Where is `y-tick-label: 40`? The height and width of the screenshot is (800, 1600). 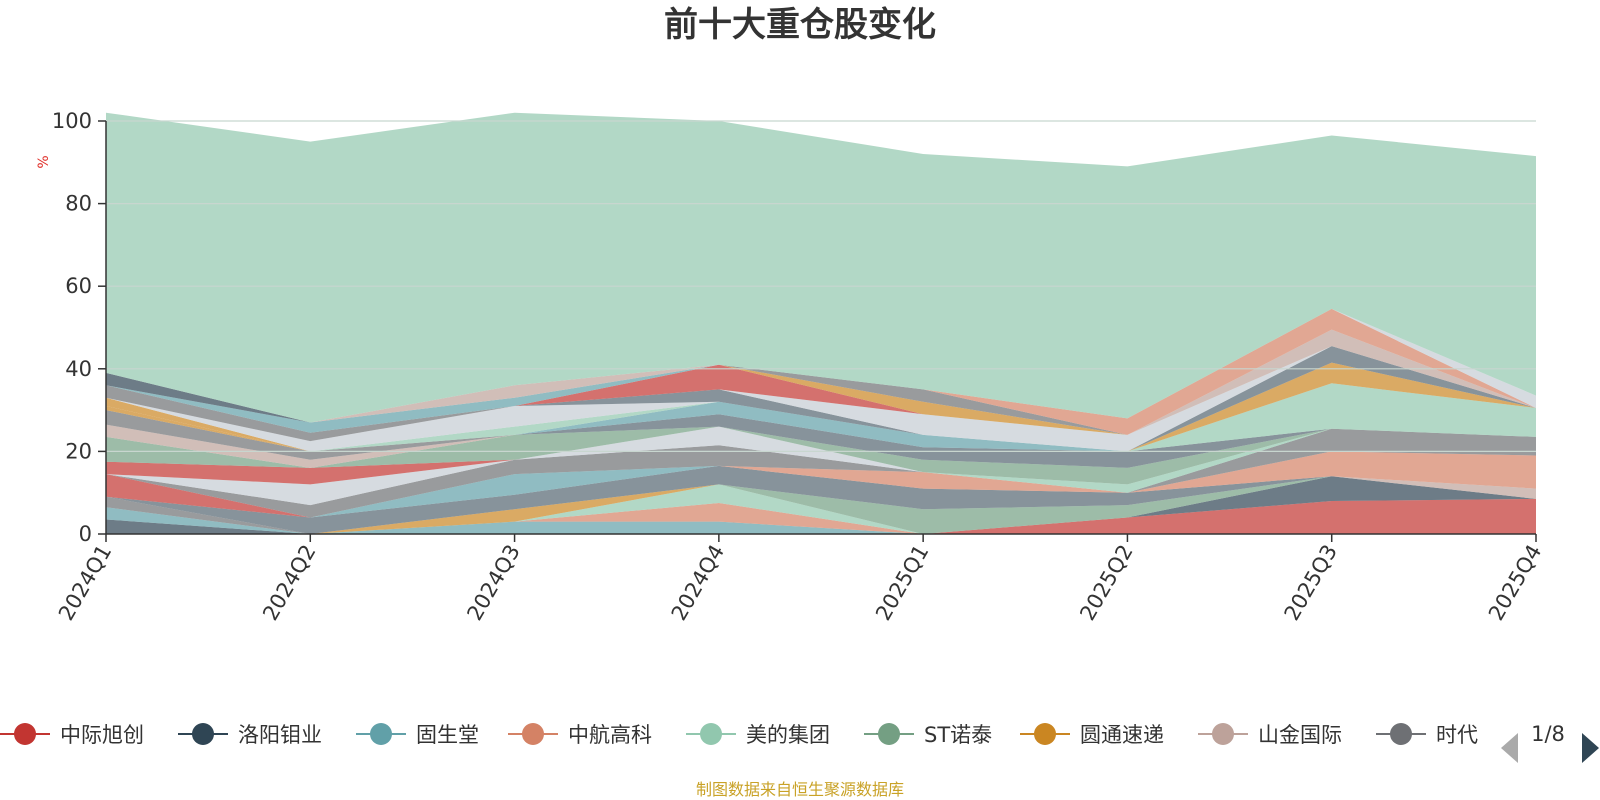 y-tick-label: 40 is located at coordinates (78, 369).